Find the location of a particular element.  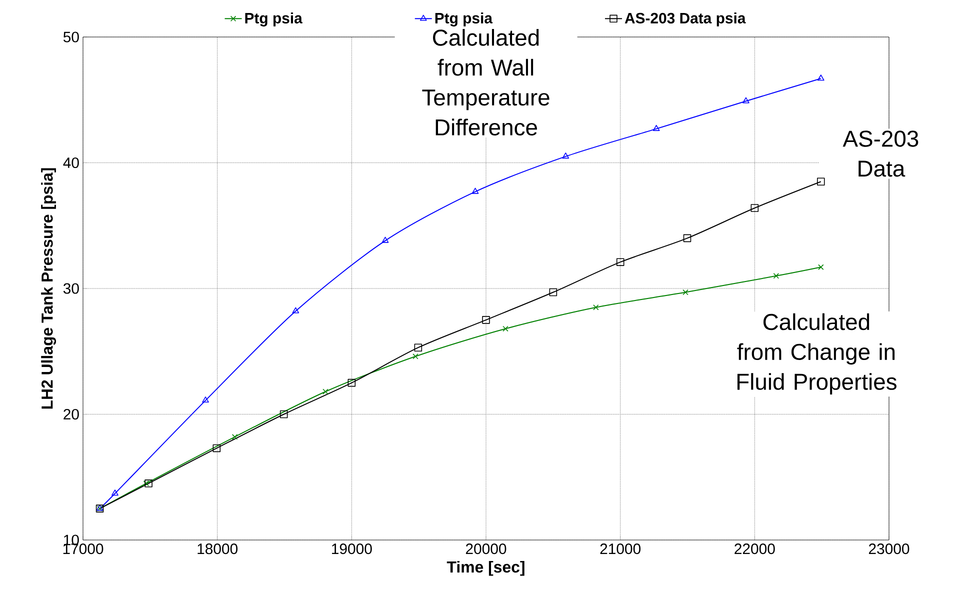

annotation: AS-203 Data is located at coordinates (880, 153).